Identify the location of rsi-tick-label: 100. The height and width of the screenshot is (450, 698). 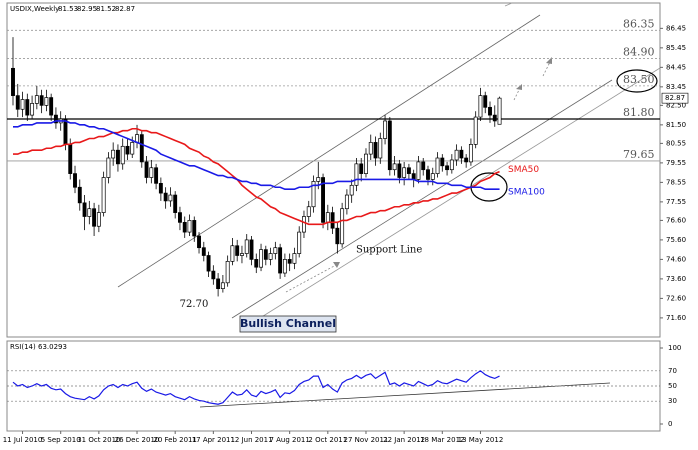
(674, 348).